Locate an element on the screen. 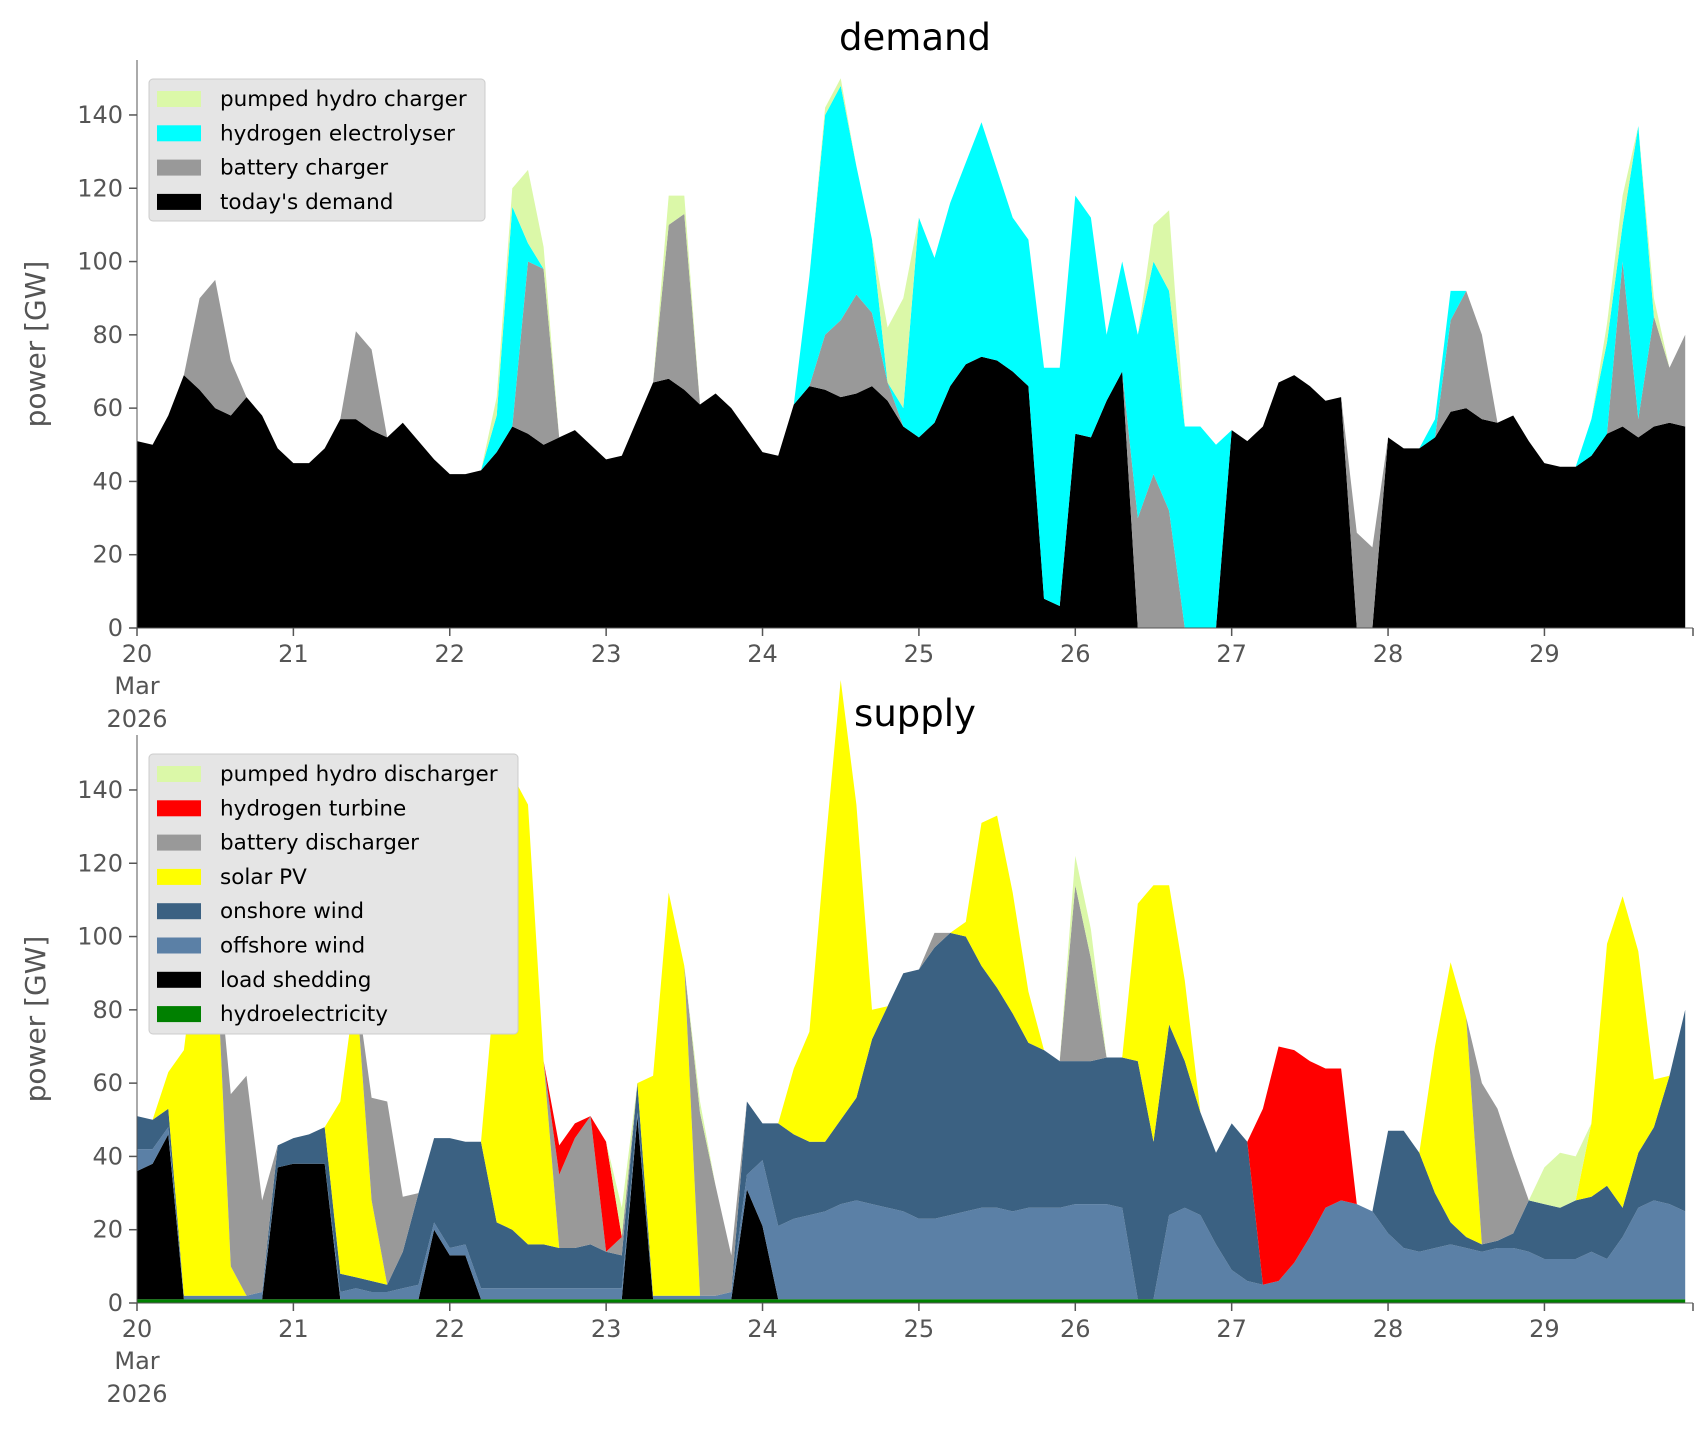  area-series-hydroelectricity is located at coordinates (911, 1301).